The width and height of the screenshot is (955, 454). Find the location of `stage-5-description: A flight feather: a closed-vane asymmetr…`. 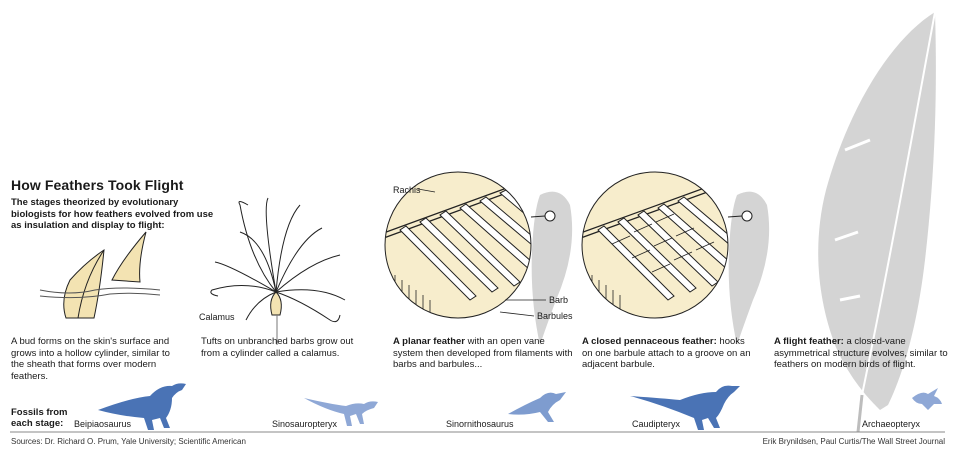

stage-5-description: A flight feather: a closed-vane asymmetr… is located at coordinates (861, 353).